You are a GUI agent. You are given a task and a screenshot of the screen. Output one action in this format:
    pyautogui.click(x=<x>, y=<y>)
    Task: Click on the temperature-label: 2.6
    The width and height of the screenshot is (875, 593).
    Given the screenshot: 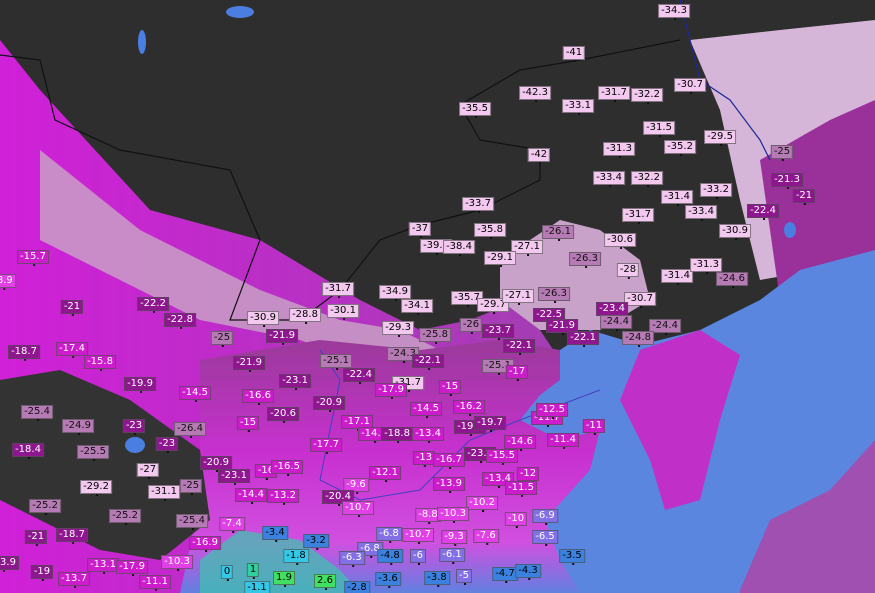 What is the action you would take?
    pyautogui.click(x=325, y=582)
    